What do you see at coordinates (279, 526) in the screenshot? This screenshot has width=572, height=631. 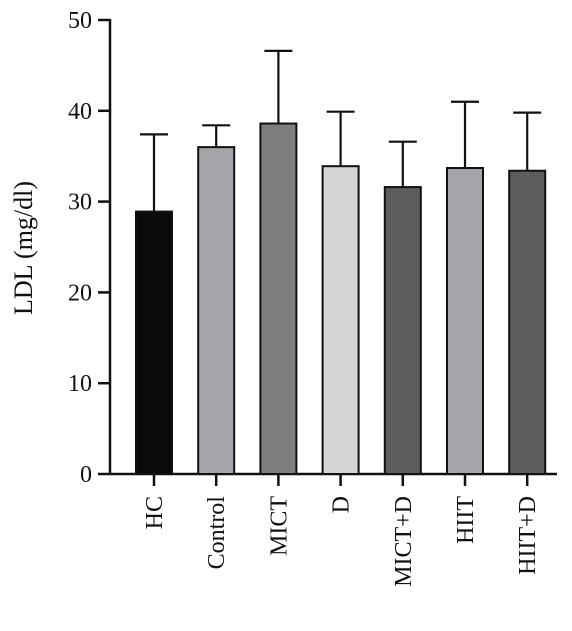 I see `x-tick-label: MICT` at bounding box center [279, 526].